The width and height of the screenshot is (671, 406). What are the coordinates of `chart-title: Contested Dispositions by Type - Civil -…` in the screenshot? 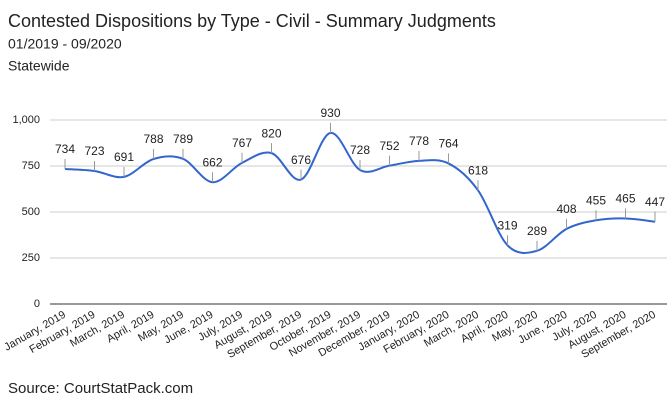 It's located at (252, 21).